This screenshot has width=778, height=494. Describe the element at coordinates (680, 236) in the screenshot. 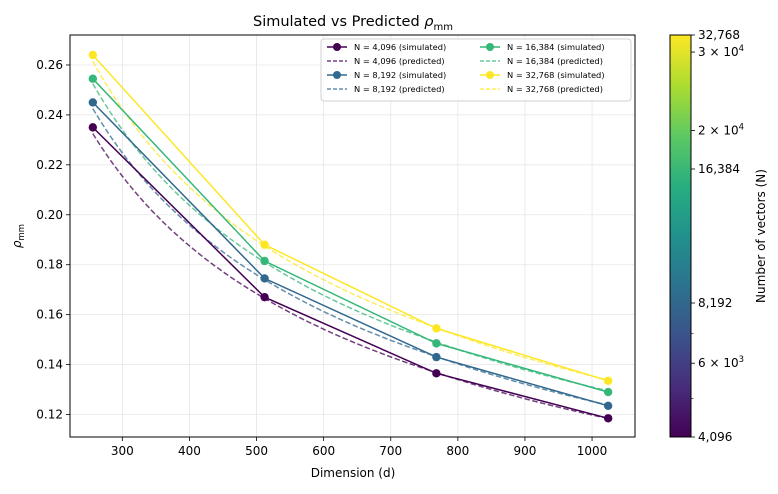

I see `colorbar-gradient` at that location.